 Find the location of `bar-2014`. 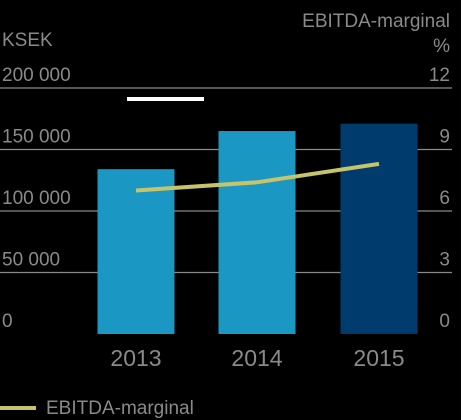

bar-2014 is located at coordinates (257, 232).